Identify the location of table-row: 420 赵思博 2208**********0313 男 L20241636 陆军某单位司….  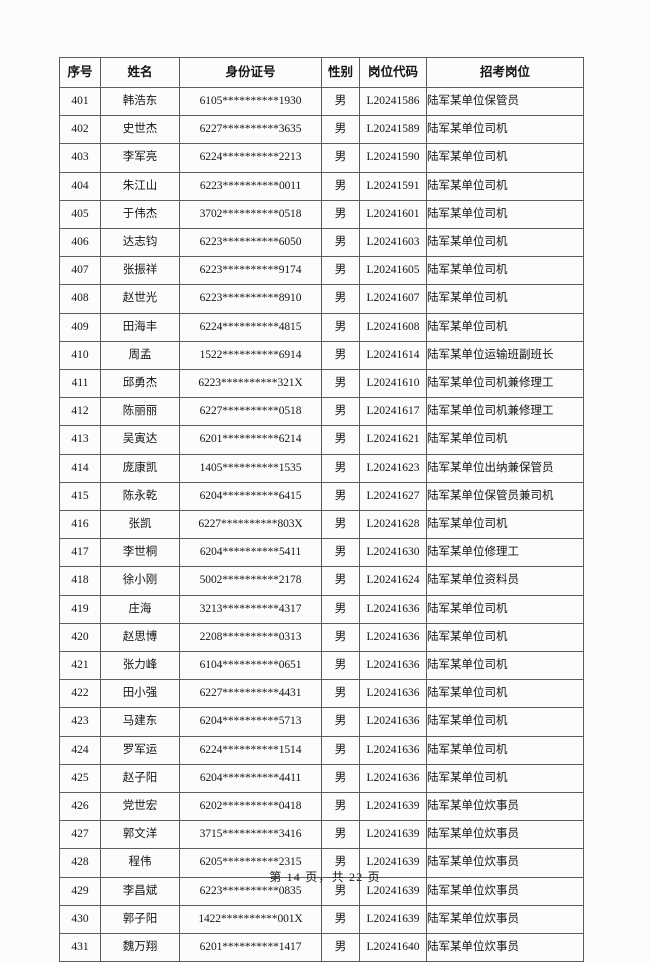
(321, 637).